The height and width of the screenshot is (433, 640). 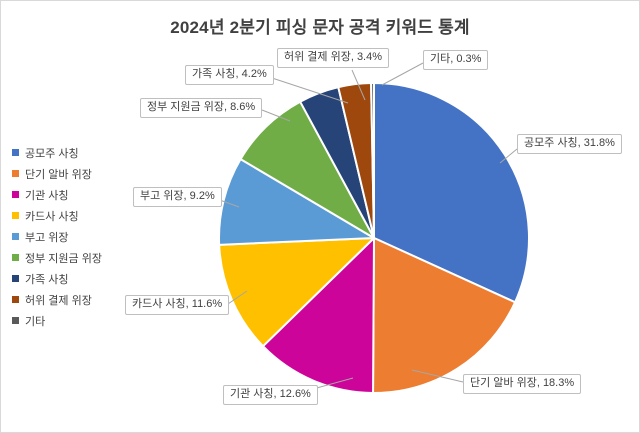 I want to click on legend-item-1: 단기 알바 위장, so click(x=57, y=173).